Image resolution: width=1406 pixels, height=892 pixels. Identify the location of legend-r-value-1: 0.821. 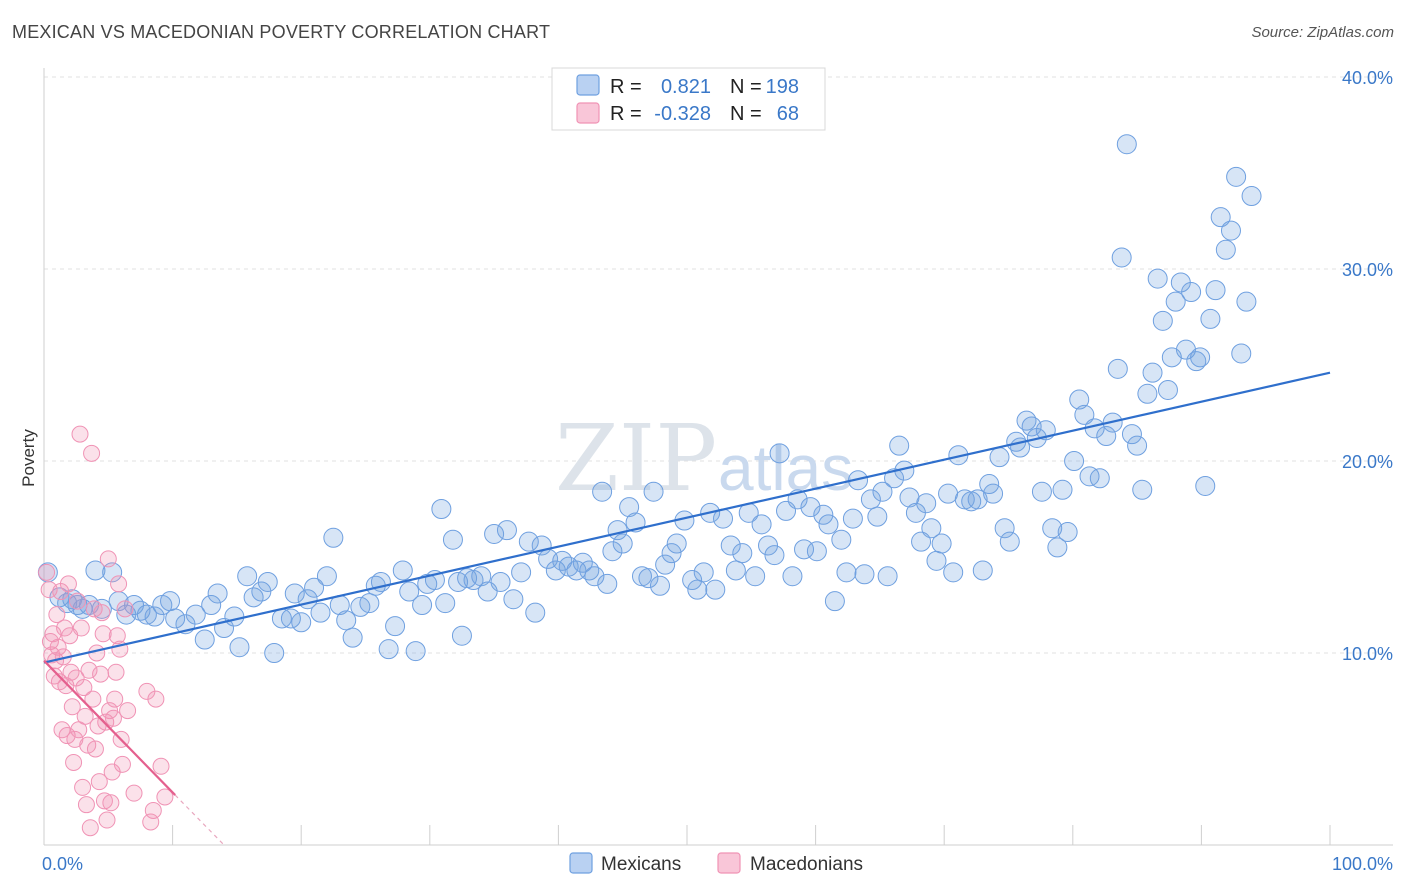
(686, 87).